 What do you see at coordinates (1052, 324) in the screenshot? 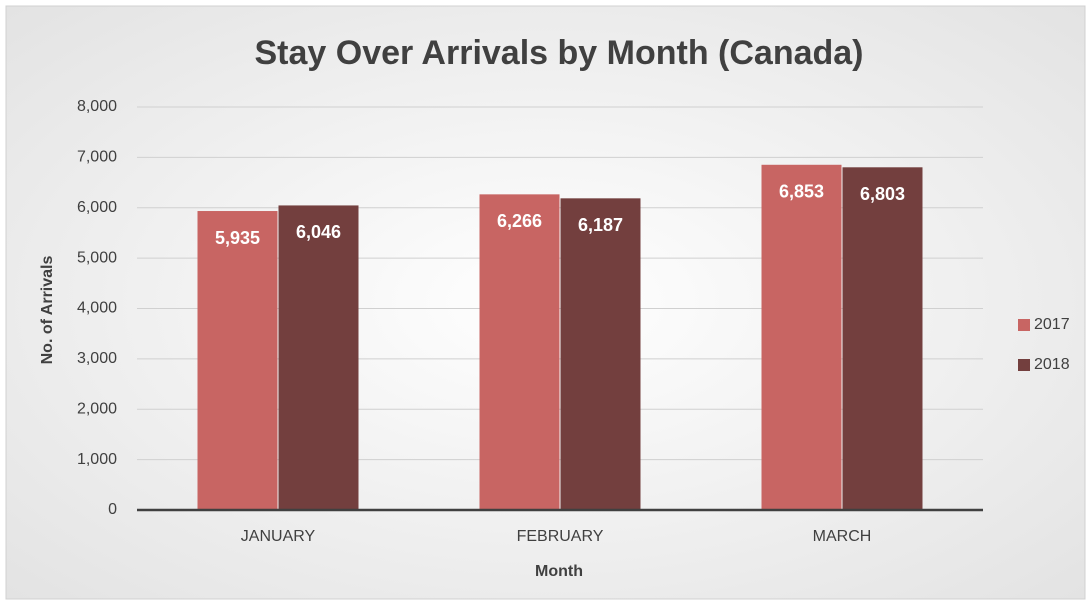
I see `legend-label: 2017` at bounding box center [1052, 324].